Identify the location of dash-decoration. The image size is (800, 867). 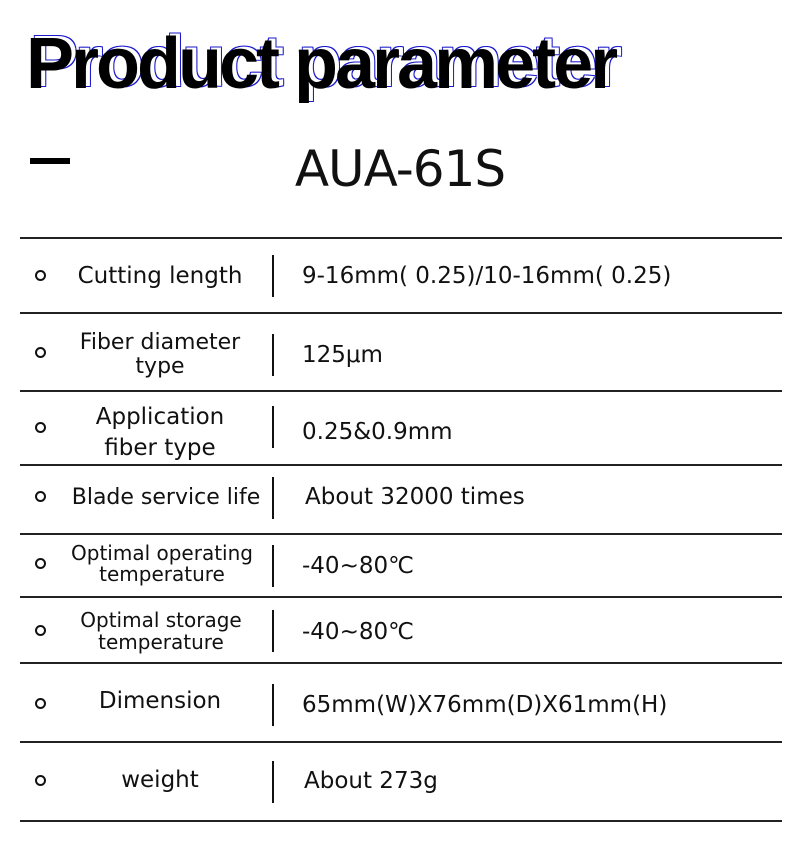
(50, 161).